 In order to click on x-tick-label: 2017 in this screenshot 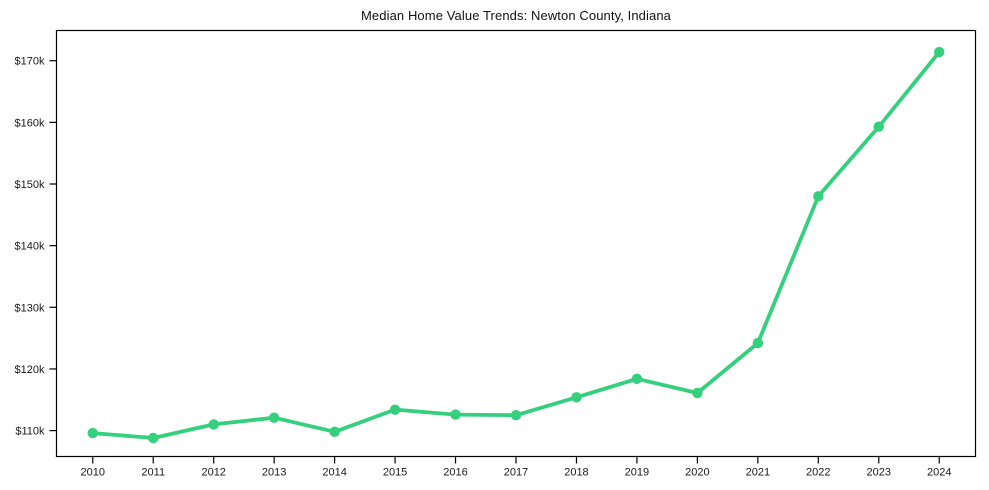, I will do `click(516, 473)`.